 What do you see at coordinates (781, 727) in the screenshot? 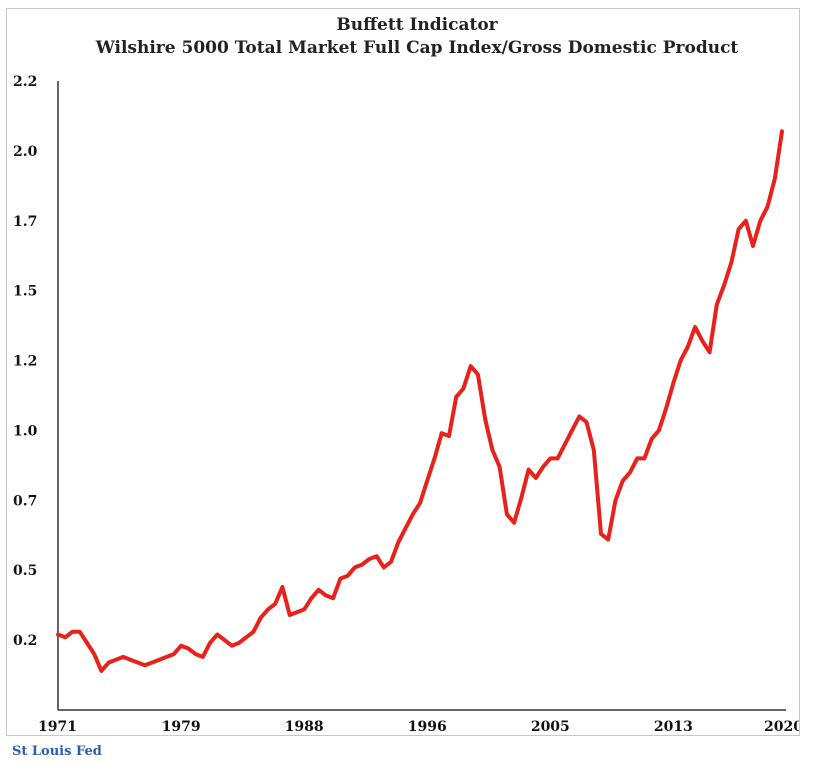
I see `x-tick-label: 2020` at bounding box center [781, 727].